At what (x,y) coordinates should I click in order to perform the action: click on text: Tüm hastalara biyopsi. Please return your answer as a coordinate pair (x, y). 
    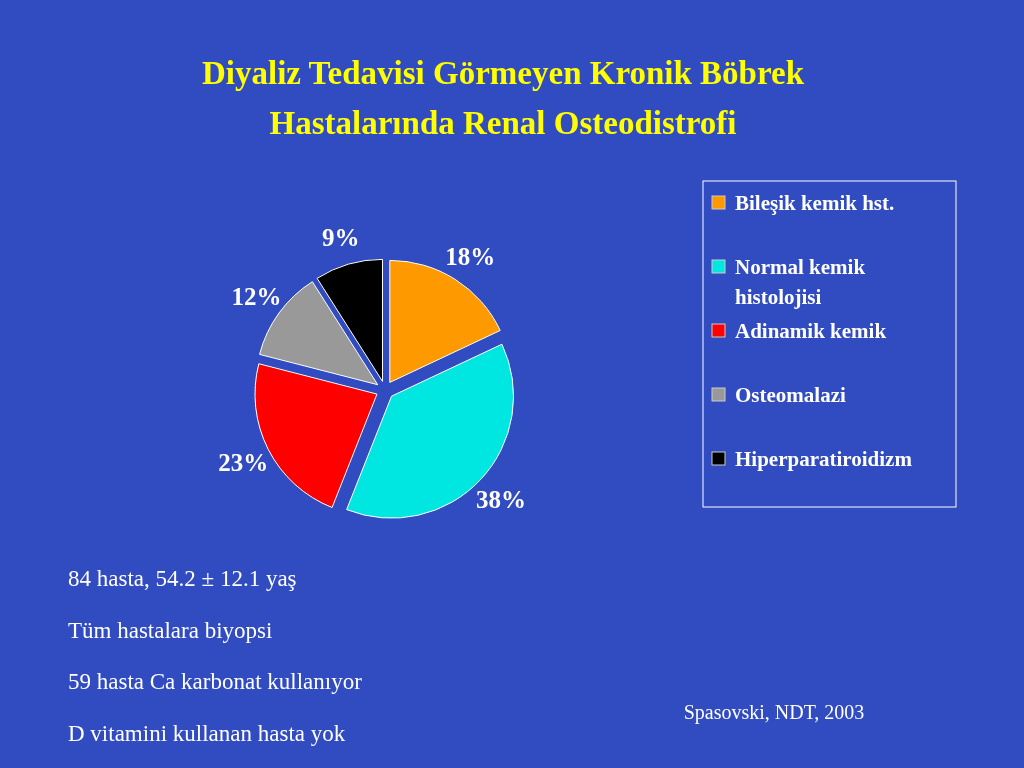
    Looking at the image, I should click on (170, 630).